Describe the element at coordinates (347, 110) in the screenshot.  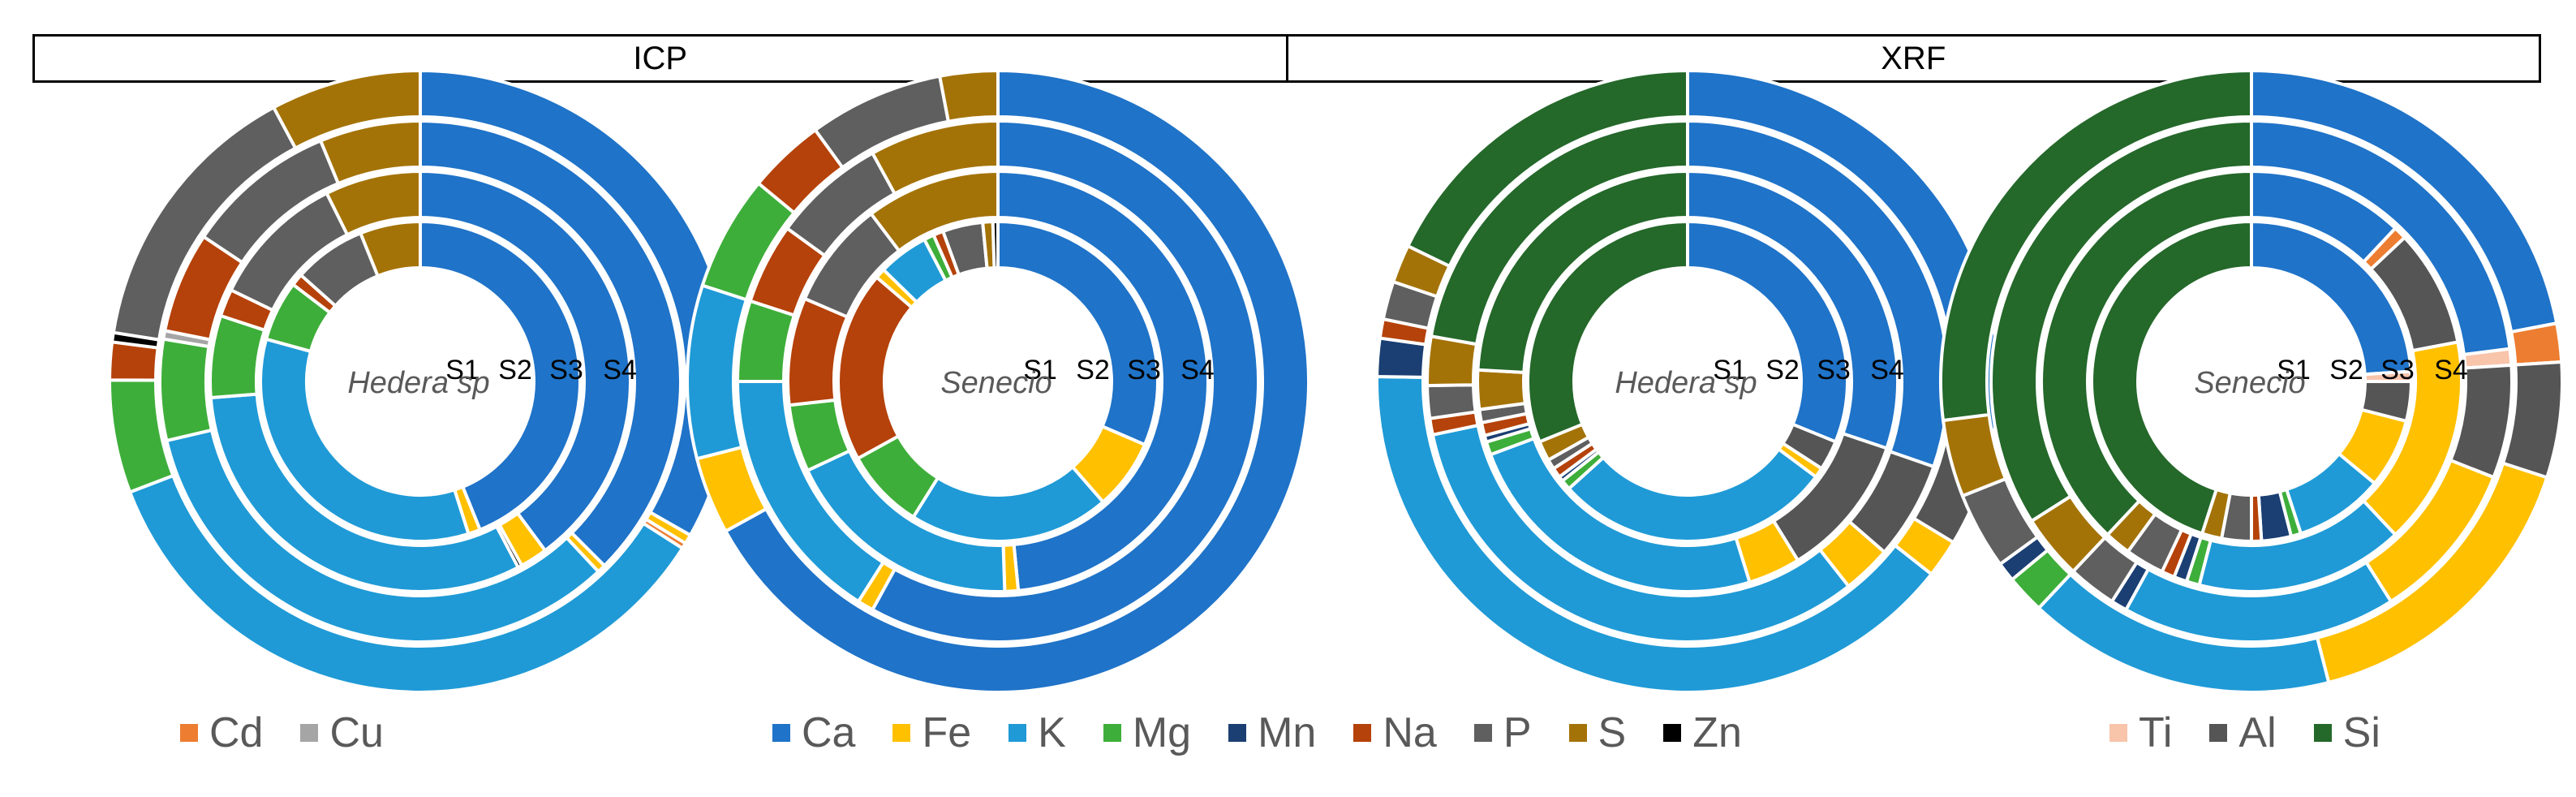
I see `slice-s-s4` at that location.